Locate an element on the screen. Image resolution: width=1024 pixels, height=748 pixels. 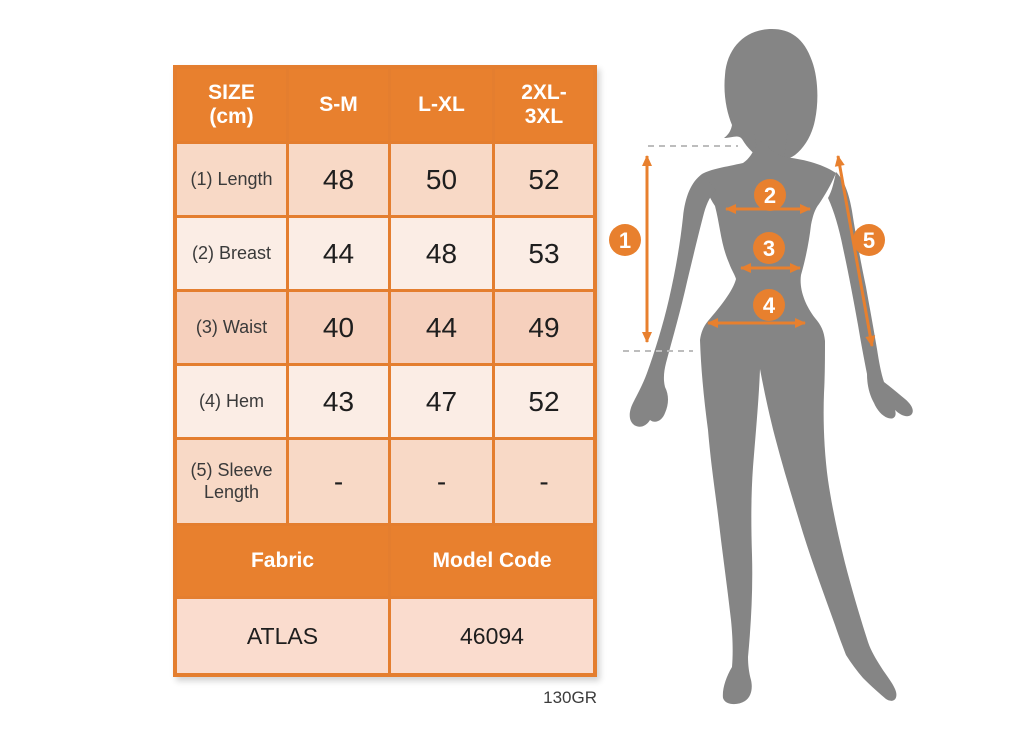
column-header-sm: S-M is located at coordinates (338, 105).